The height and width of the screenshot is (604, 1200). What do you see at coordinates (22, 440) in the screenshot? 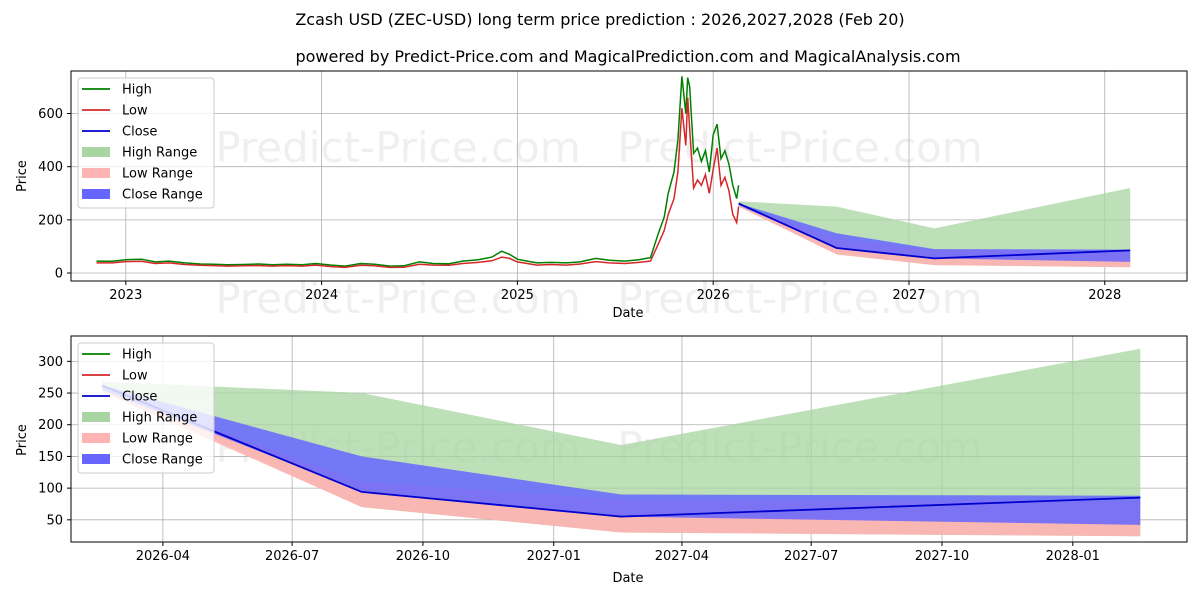
I see `bottom-y-axis-label: Price` at bounding box center [22, 440].